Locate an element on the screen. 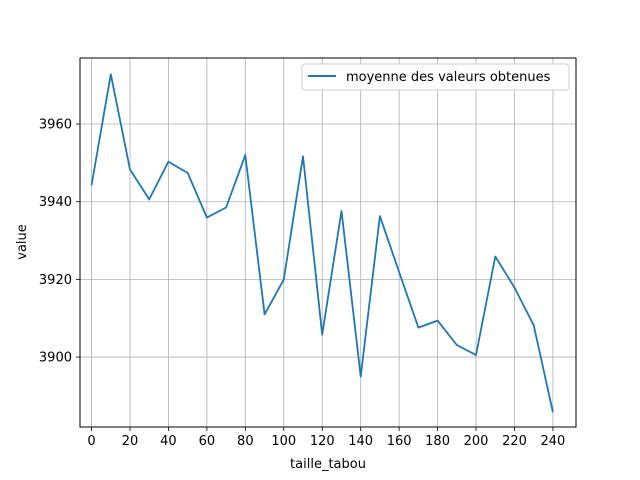 The width and height of the screenshot is (640, 480). x-tick-label: 40 is located at coordinates (168, 441).